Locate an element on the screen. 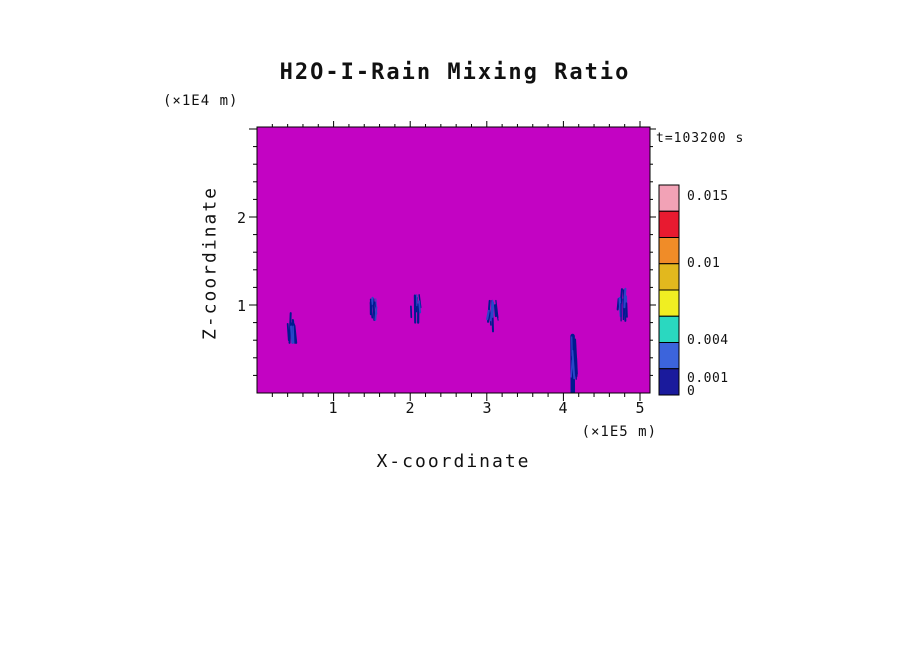 The height and width of the screenshot is (654, 904). x-axis-label: X-coordinate is located at coordinates (453, 461).